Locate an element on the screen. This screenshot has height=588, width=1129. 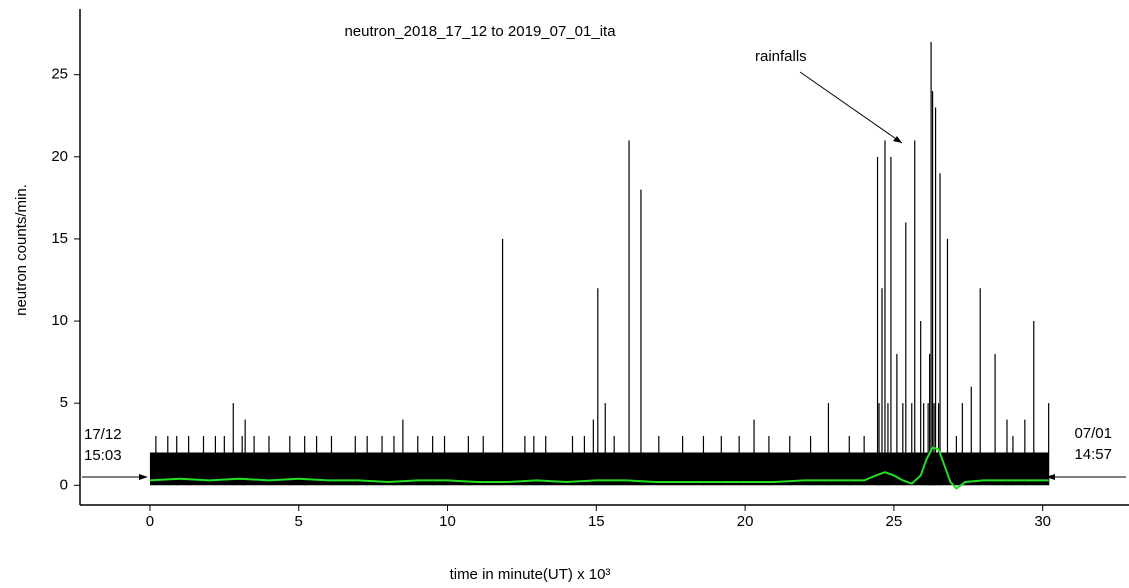
y-tick-label: 10 is located at coordinates (59, 320).